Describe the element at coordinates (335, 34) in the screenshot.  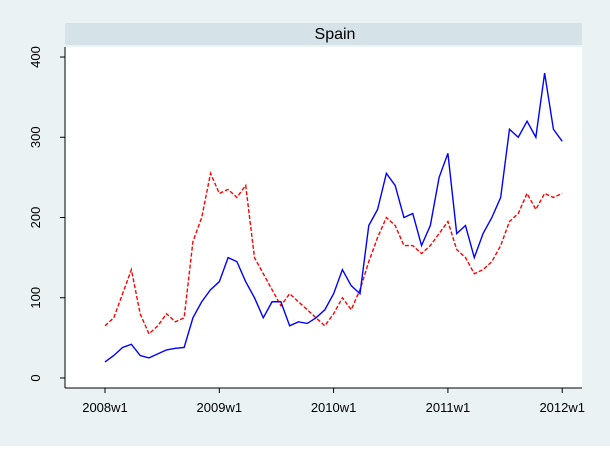
I see `chart-title: Spain` at that location.